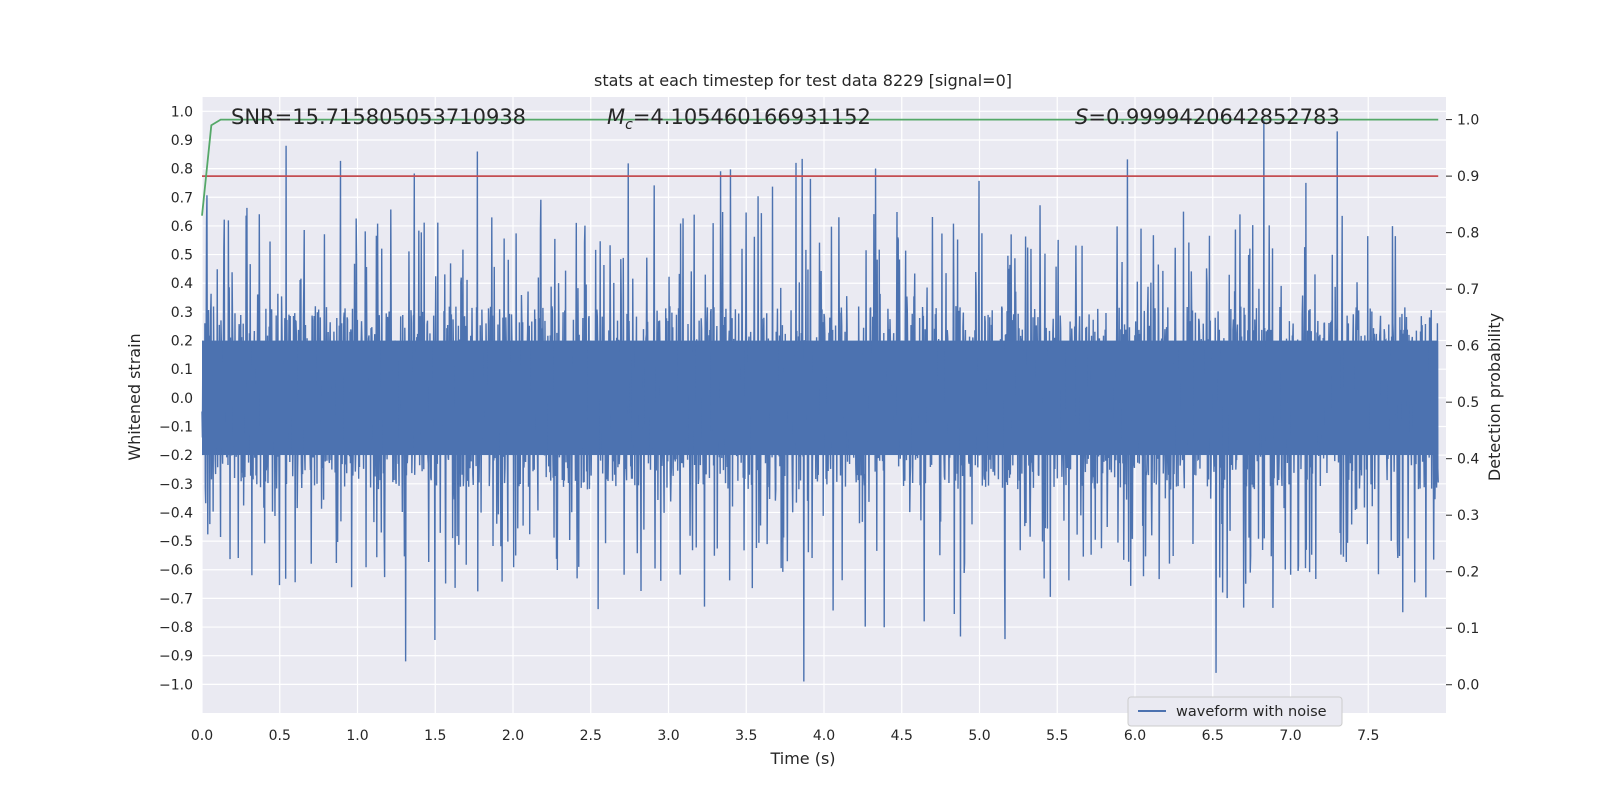 The width and height of the screenshot is (1600, 800). I want to click on y2-tick-label: 0.7, so click(1468, 290).